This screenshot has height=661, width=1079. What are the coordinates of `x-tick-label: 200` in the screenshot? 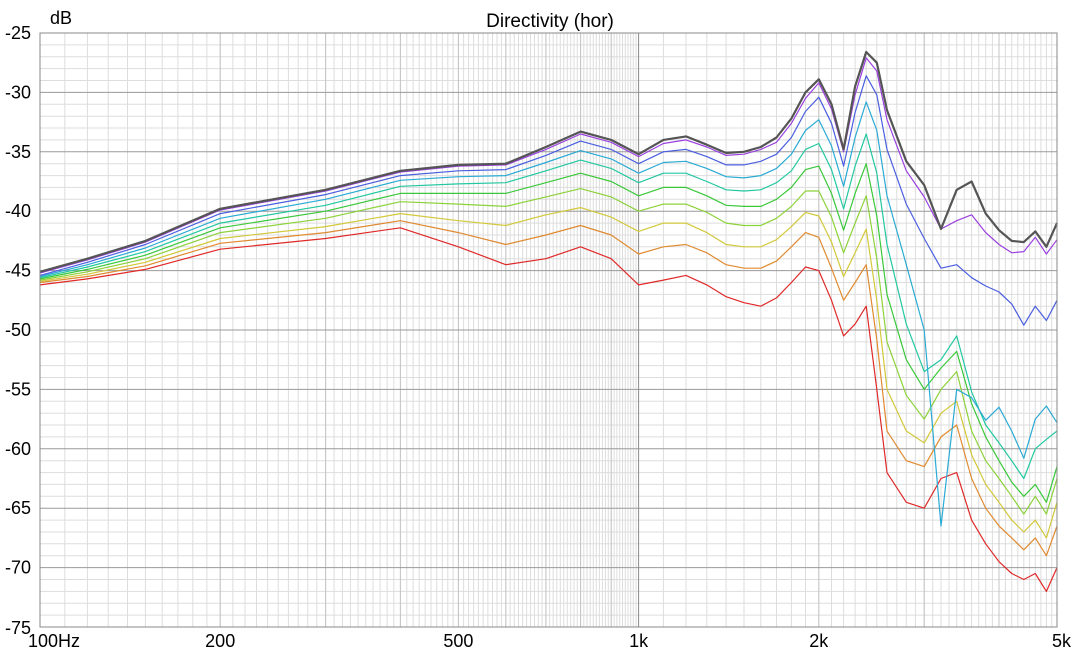 It's located at (220, 641).